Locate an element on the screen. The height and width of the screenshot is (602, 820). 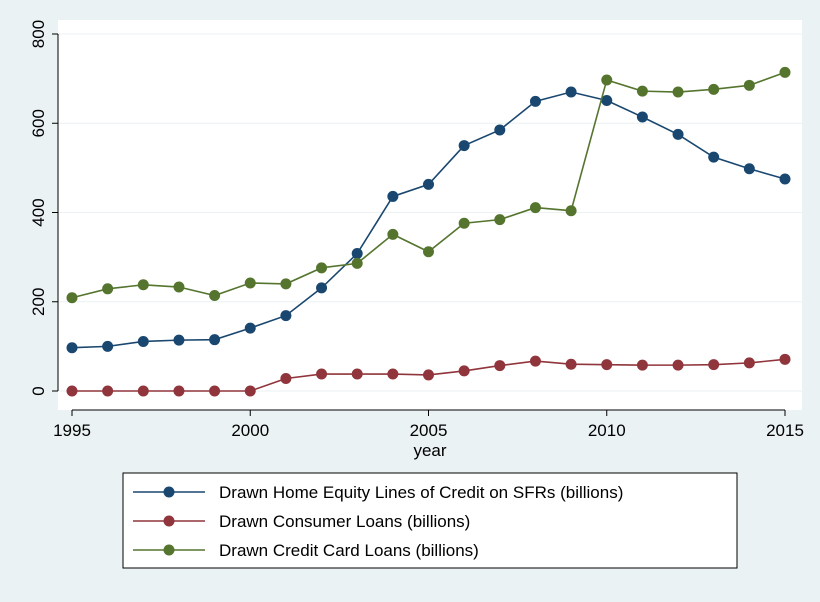
x-tick-label: 2000 is located at coordinates (250, 430).